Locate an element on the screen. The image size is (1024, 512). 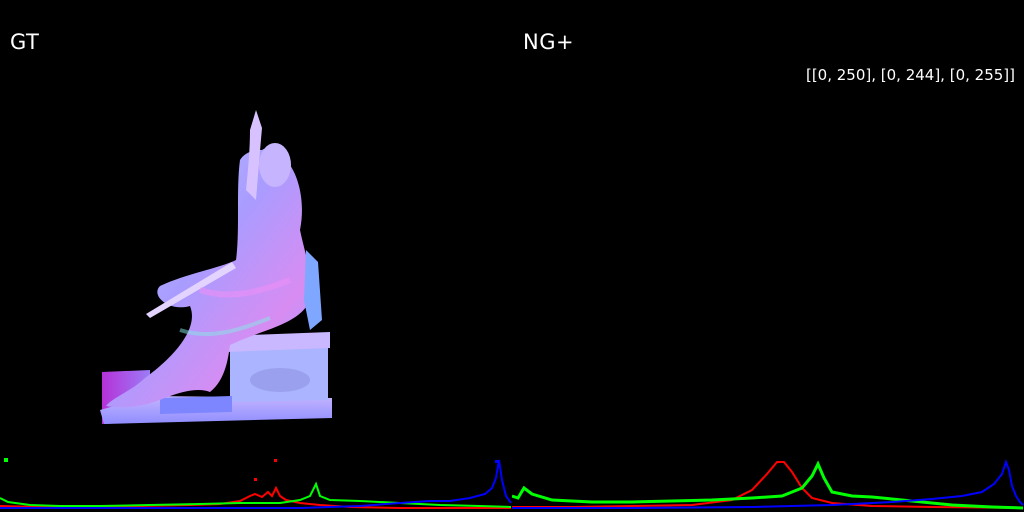
statue-group is located at coordinates (216, 267).